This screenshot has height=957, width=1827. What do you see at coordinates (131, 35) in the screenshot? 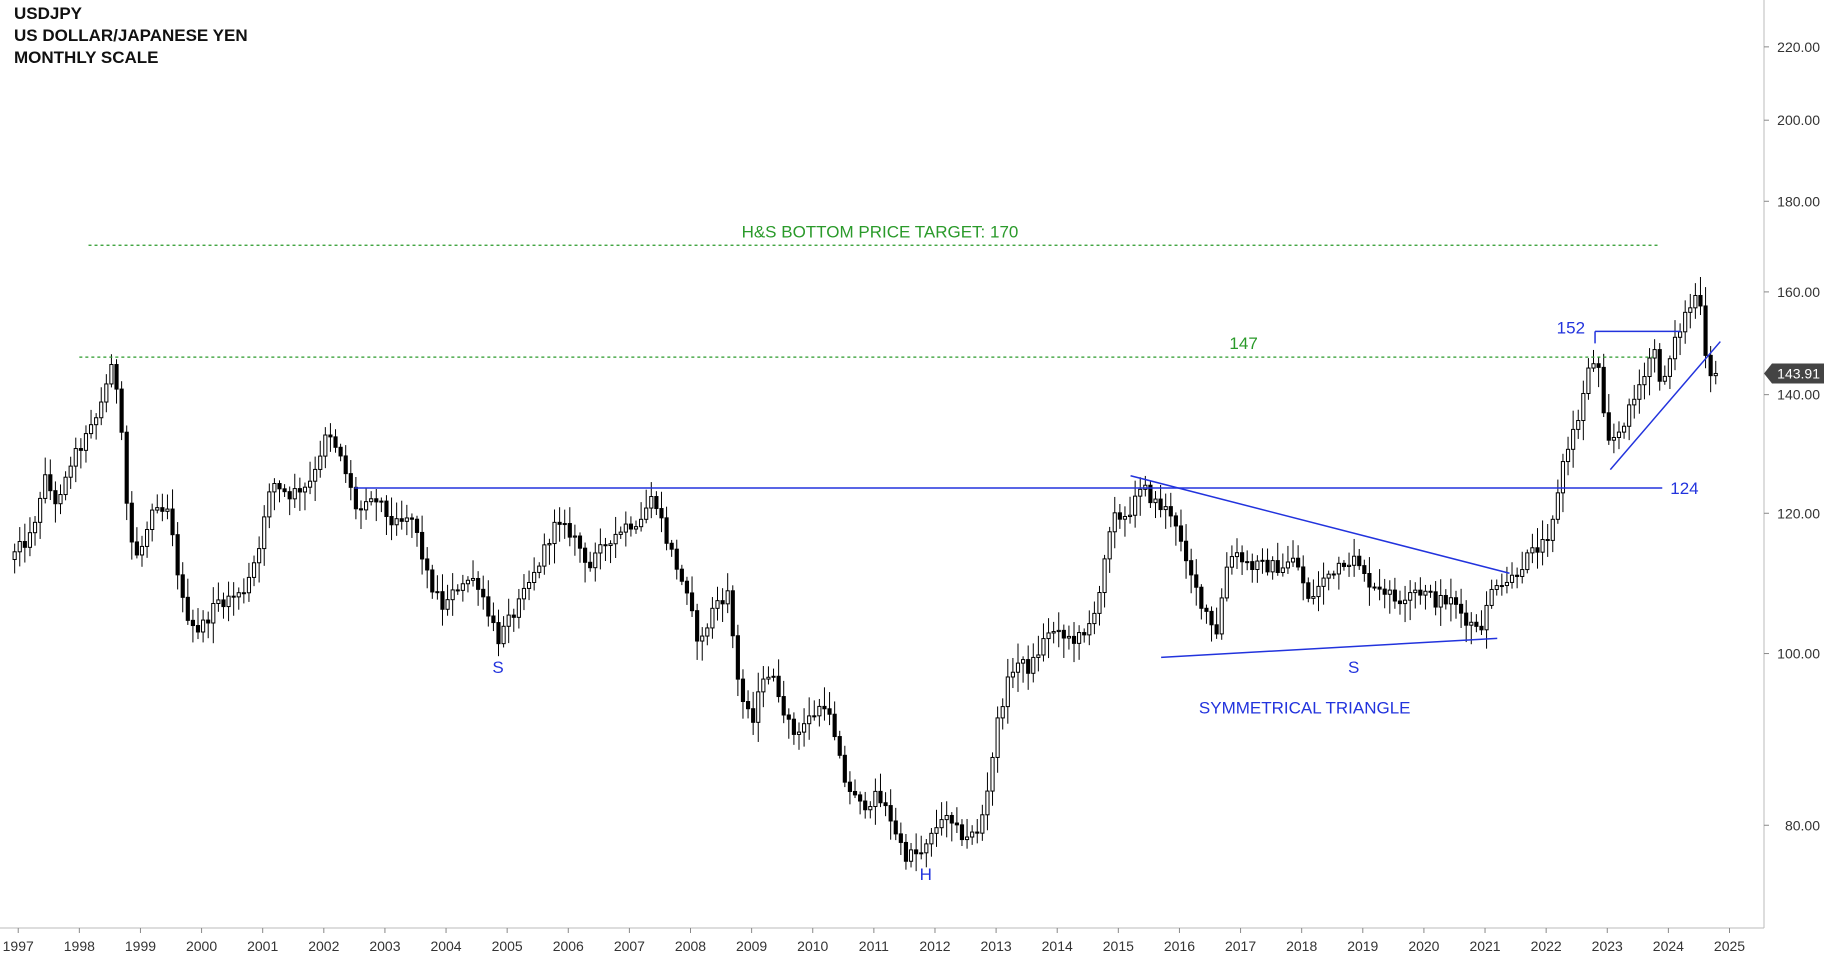
I see `chart-pair-name: US DOLLAR/JAPANESE YEN` at bounding box center [131, 35].